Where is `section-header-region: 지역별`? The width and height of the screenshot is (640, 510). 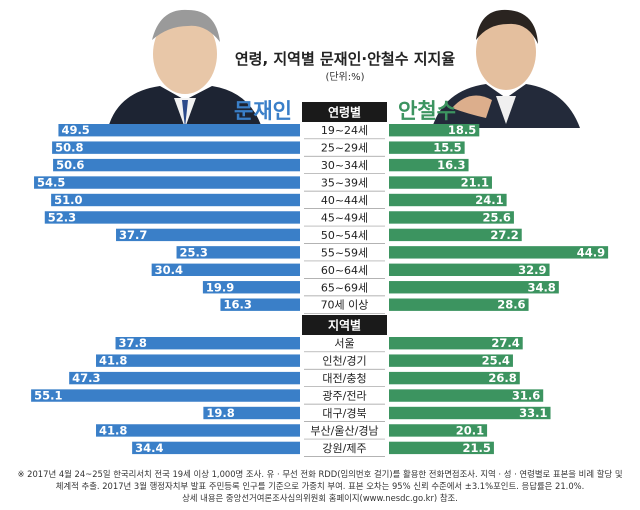 section-header-region: 지역별 is located at coordinates (344, 325).